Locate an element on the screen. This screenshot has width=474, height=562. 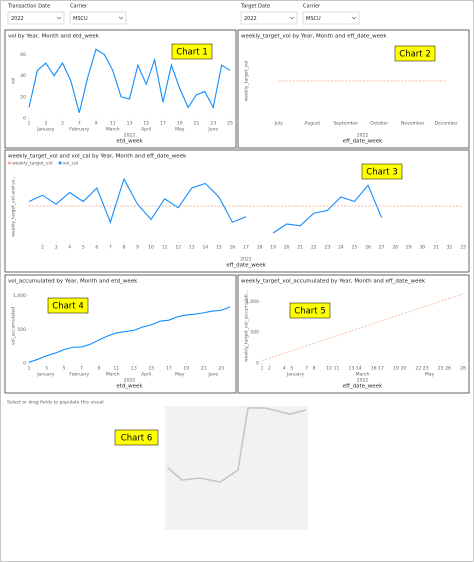
x-tick-label: 31 is located at coordinates (436, 248).